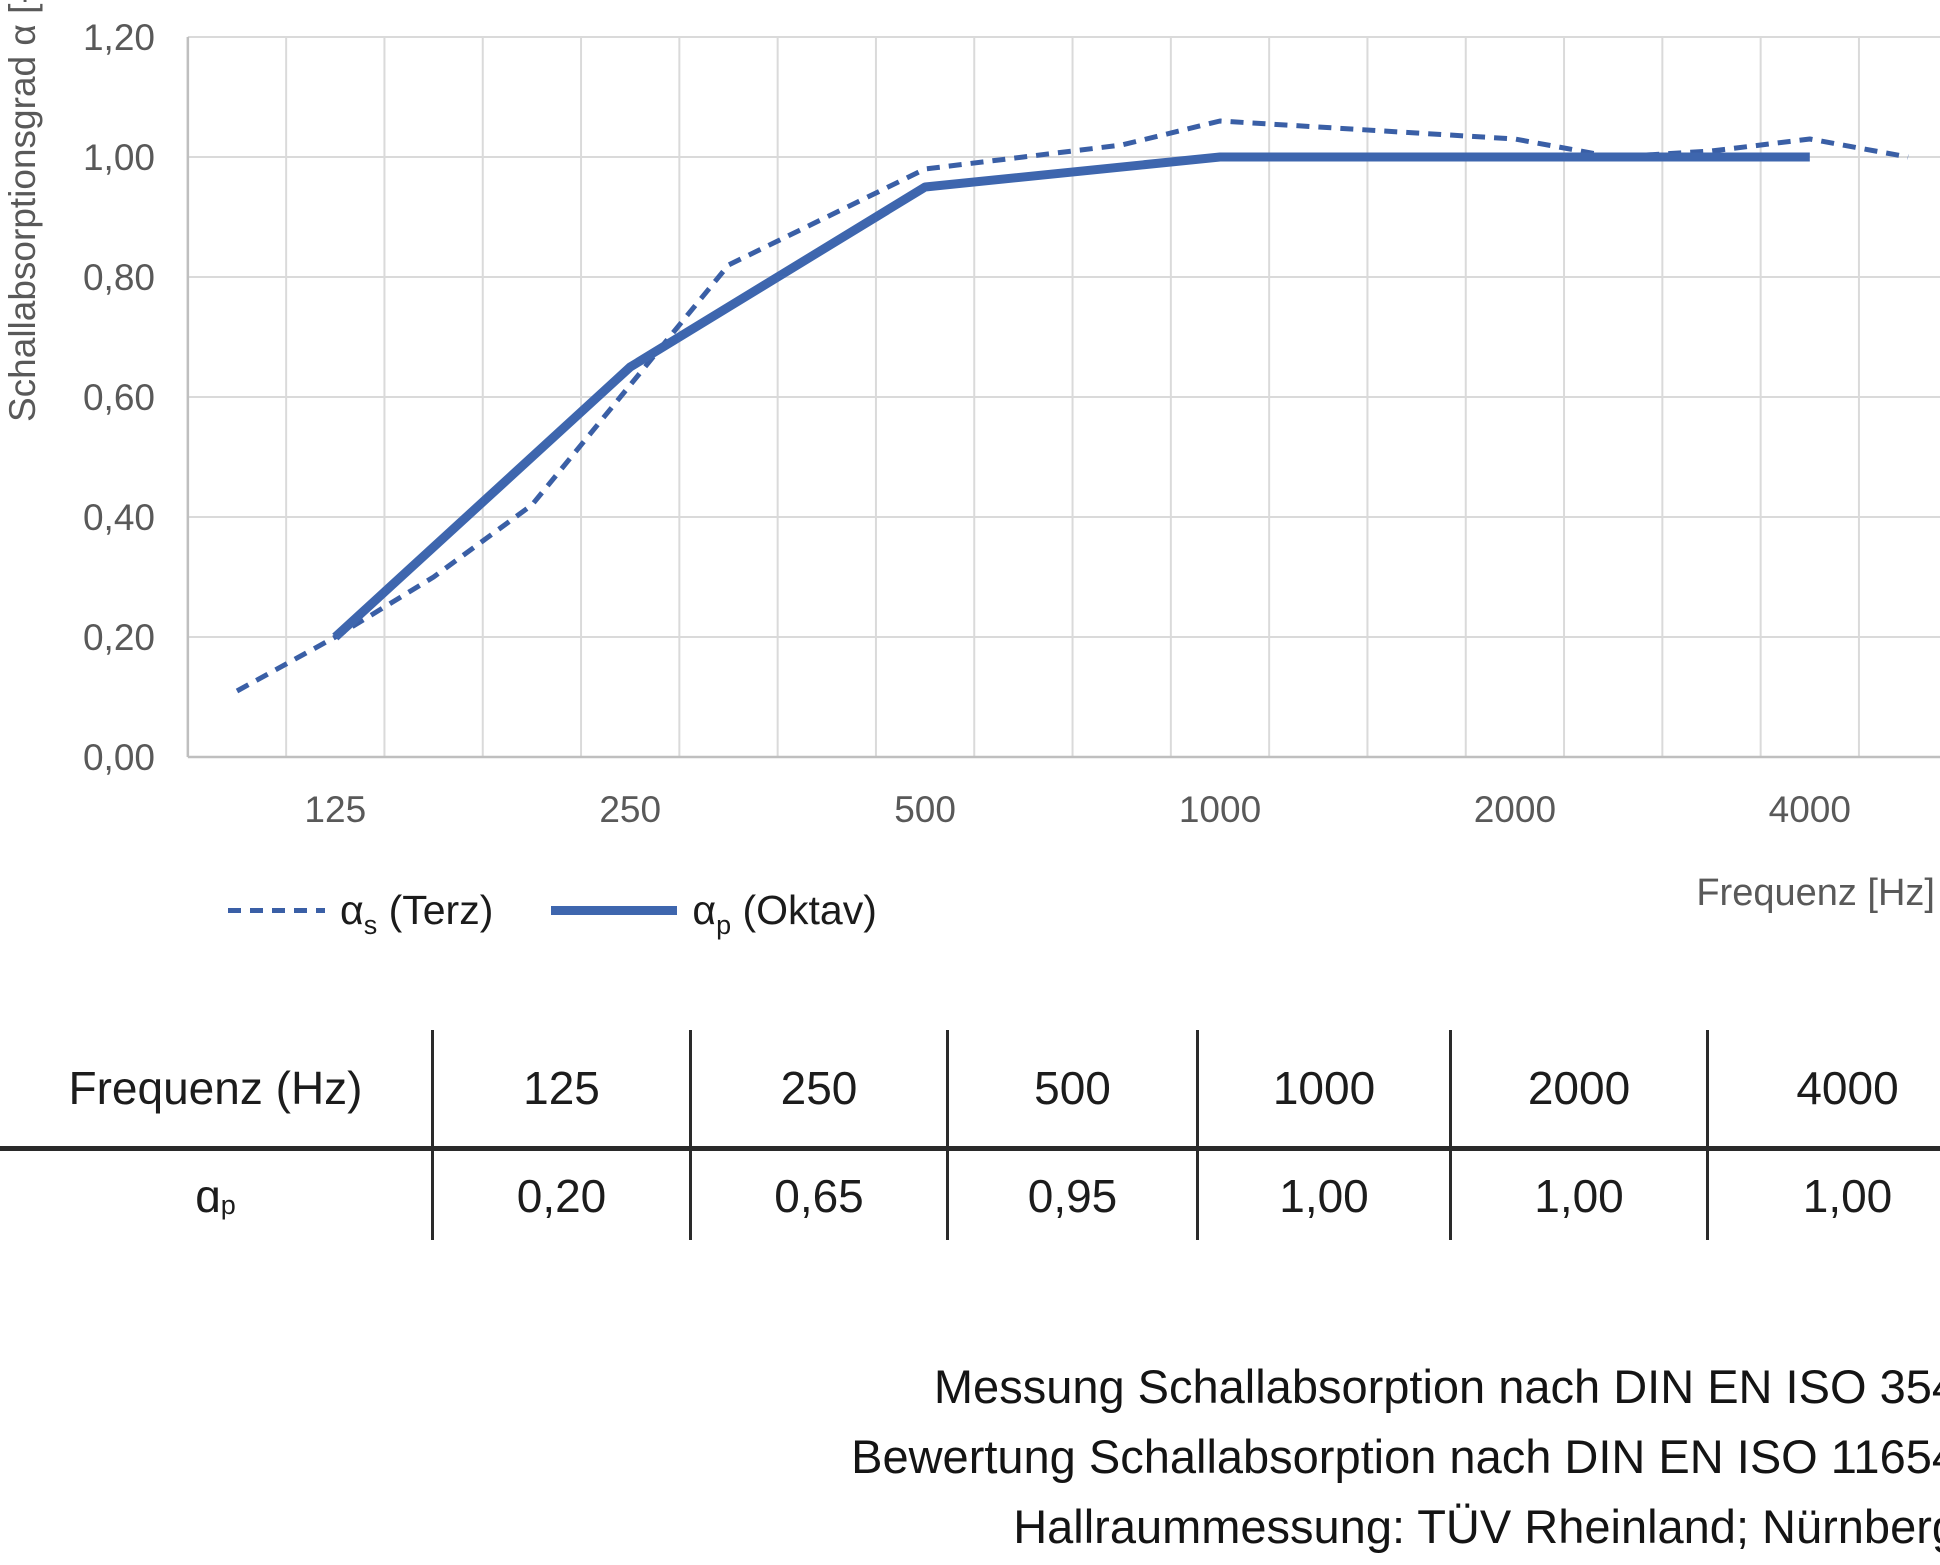 Image resolution: width=1940 pixels, height=1565 pixels. I want to click on y-tick-label: 0,40, so click(119, 517).